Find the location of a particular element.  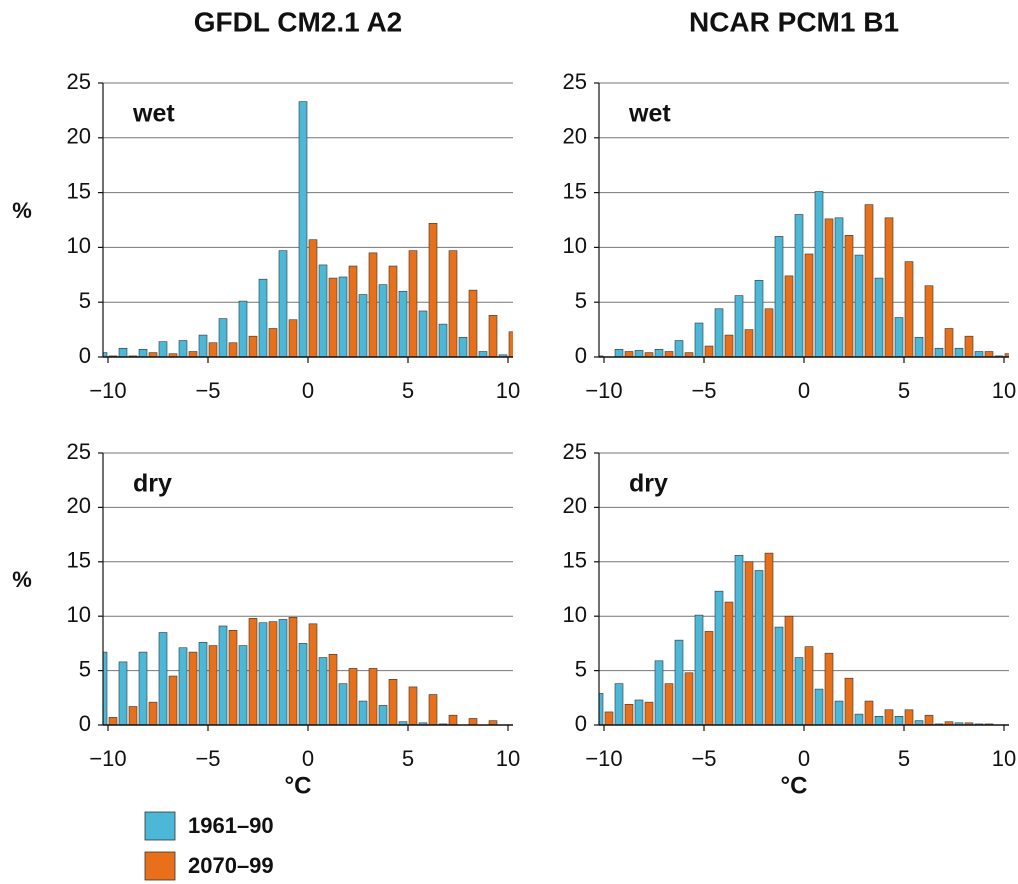

x-tick-label: 0 is located at coordinates (804, 758).